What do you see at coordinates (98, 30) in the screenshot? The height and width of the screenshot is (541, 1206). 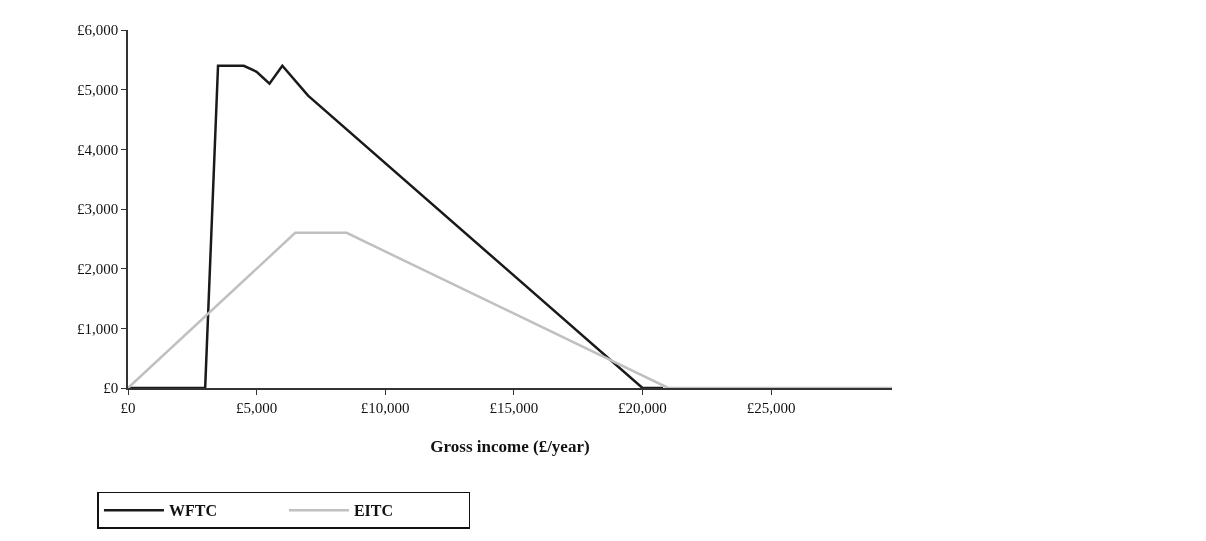 I see `y-tick-label: £6,000` at bounding box center [98, 30].